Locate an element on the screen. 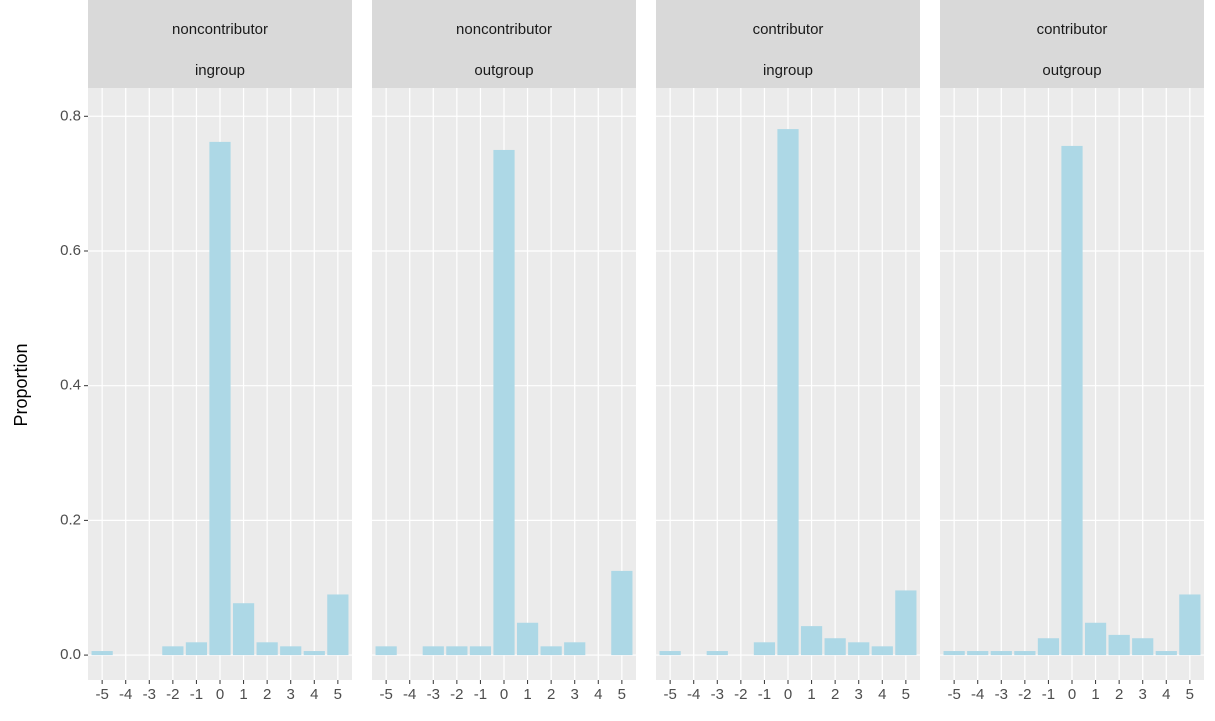 Image resolution: width=1215 pixels, height=721 pixels. y-axis-label: Proportion is located at coordinates (21, 384).